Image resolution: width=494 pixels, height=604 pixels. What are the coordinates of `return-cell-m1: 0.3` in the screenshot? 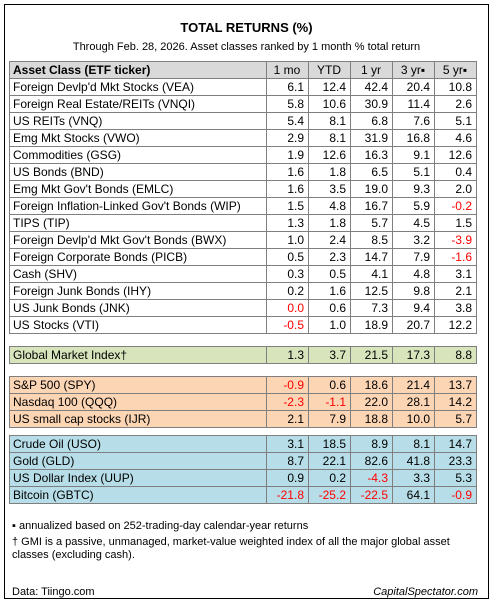 It's located at (287, 274).